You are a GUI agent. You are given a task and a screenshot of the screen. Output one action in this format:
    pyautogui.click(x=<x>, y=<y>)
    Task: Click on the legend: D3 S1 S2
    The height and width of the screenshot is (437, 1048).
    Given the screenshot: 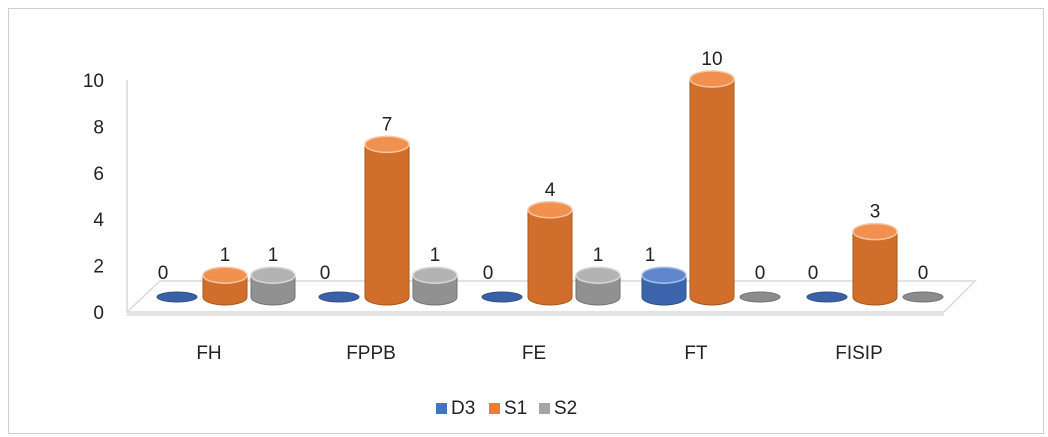 What is the action you would take?
    pyautogui.click(x=506, y=408)
    